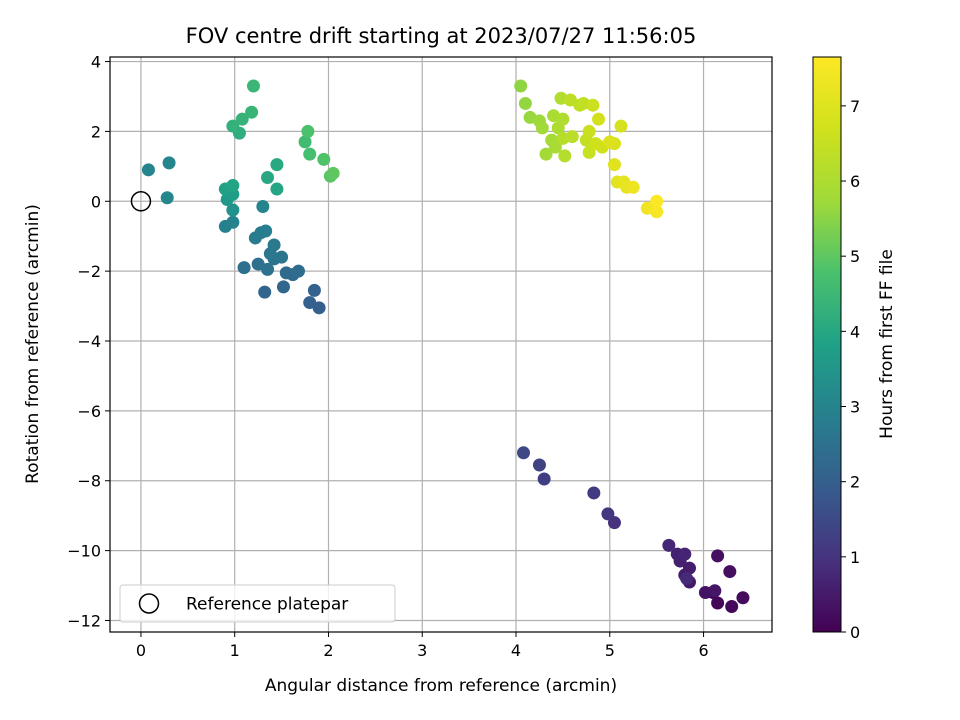 The width and height of the screenshot is (960, 720). What do you see at coordinates (850, 369) in the screenshot?
I see `colorbar-ticks: 0 1 2 3 4 5 6 7` at bounding box center [850, 369].